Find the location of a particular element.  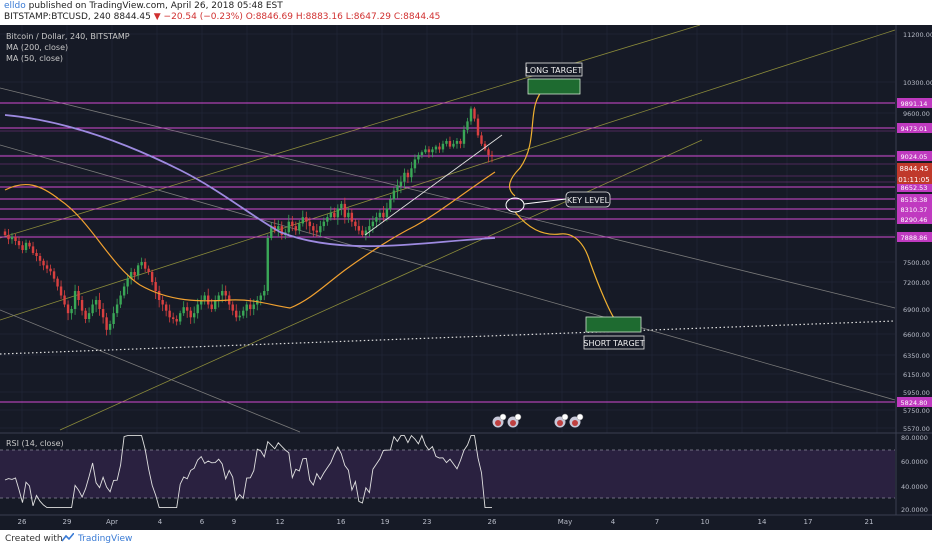

close-value: C:8844.45 is located at coordinates (417, 17).